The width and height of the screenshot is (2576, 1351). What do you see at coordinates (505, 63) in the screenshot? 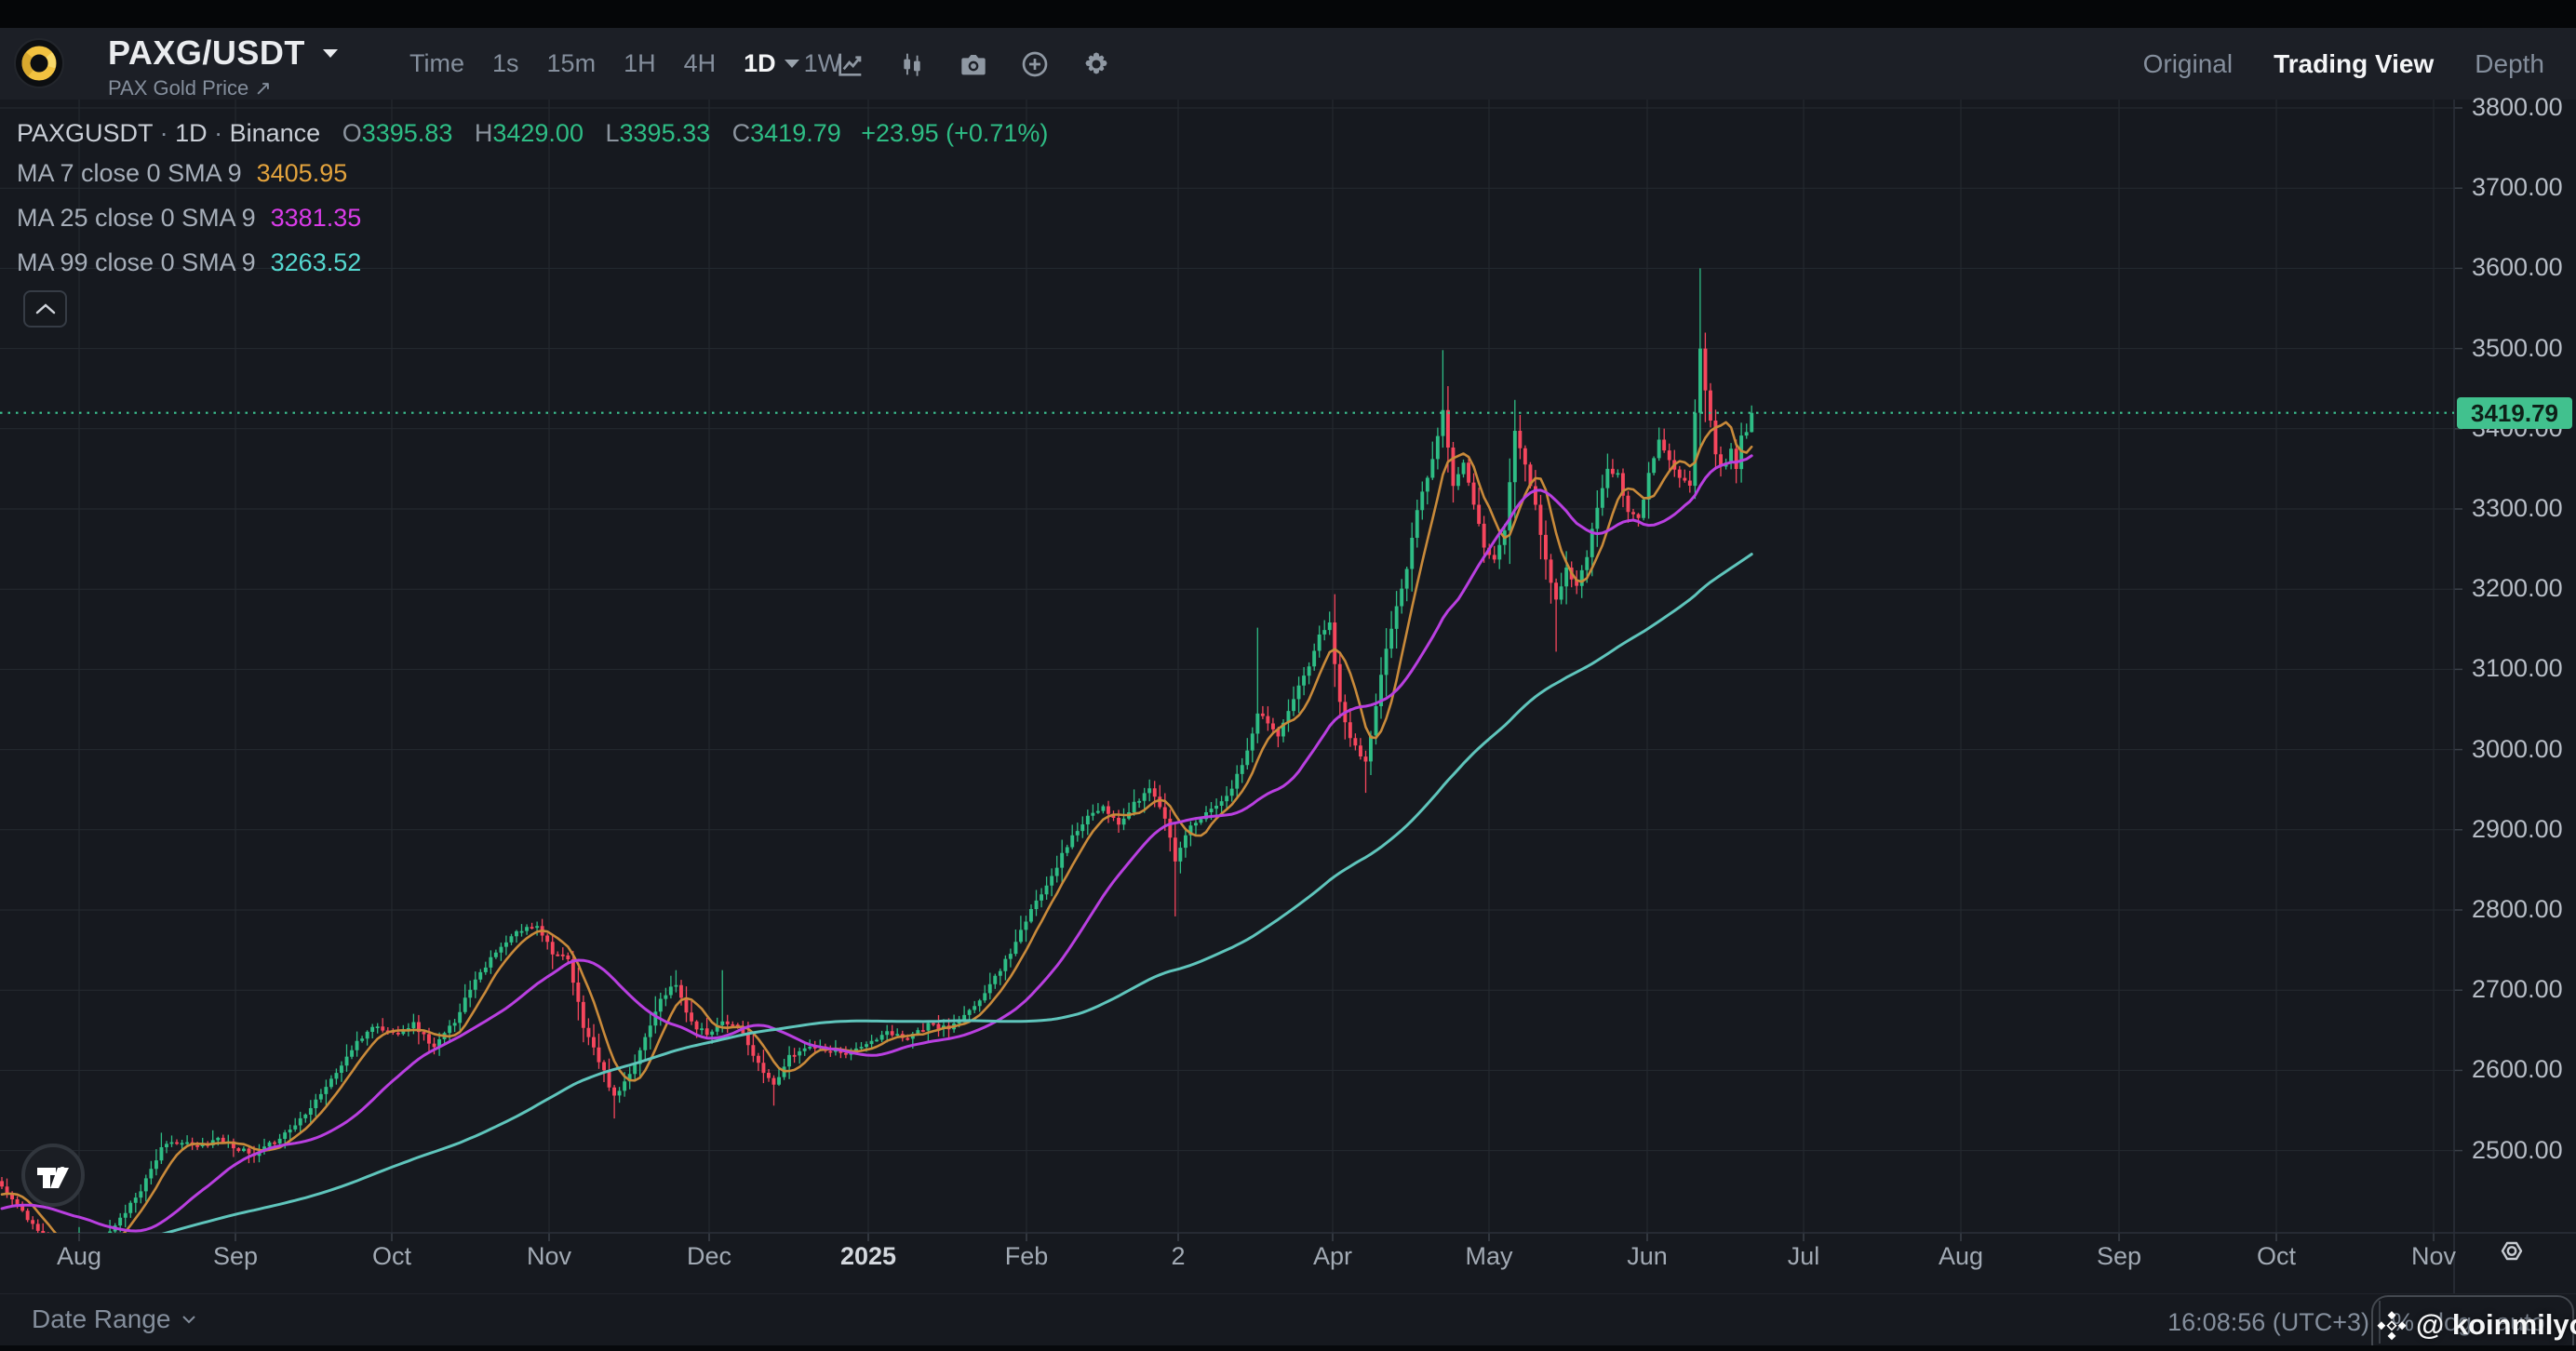
I see `interval-1s: 1s` at bounding box center [505, 63].